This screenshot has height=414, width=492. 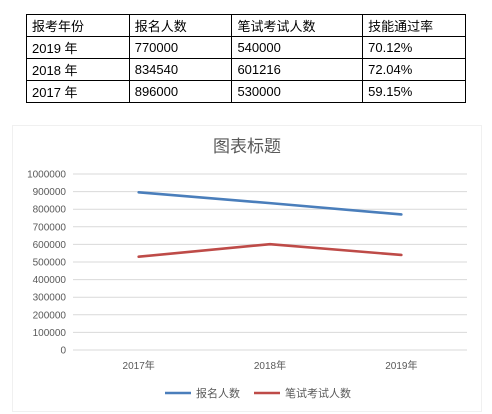 I want to click on legend-label: 报名人数, so click(x=218, y=393).